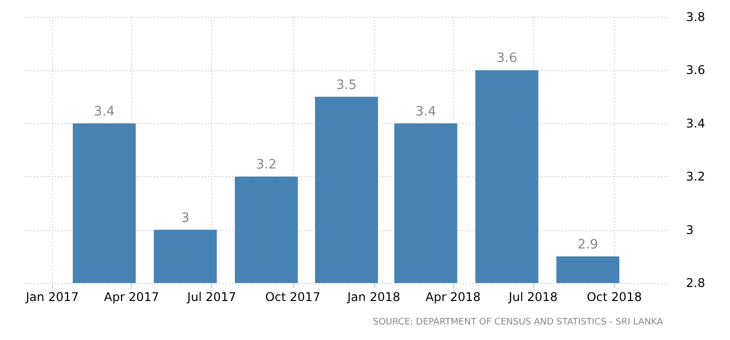 This screenshot has width=730, height=340. What do you see at coordinates (696, 70) in the screenshot?
I see `y-tick-label: 3.6` at bounding box center [696, 70].